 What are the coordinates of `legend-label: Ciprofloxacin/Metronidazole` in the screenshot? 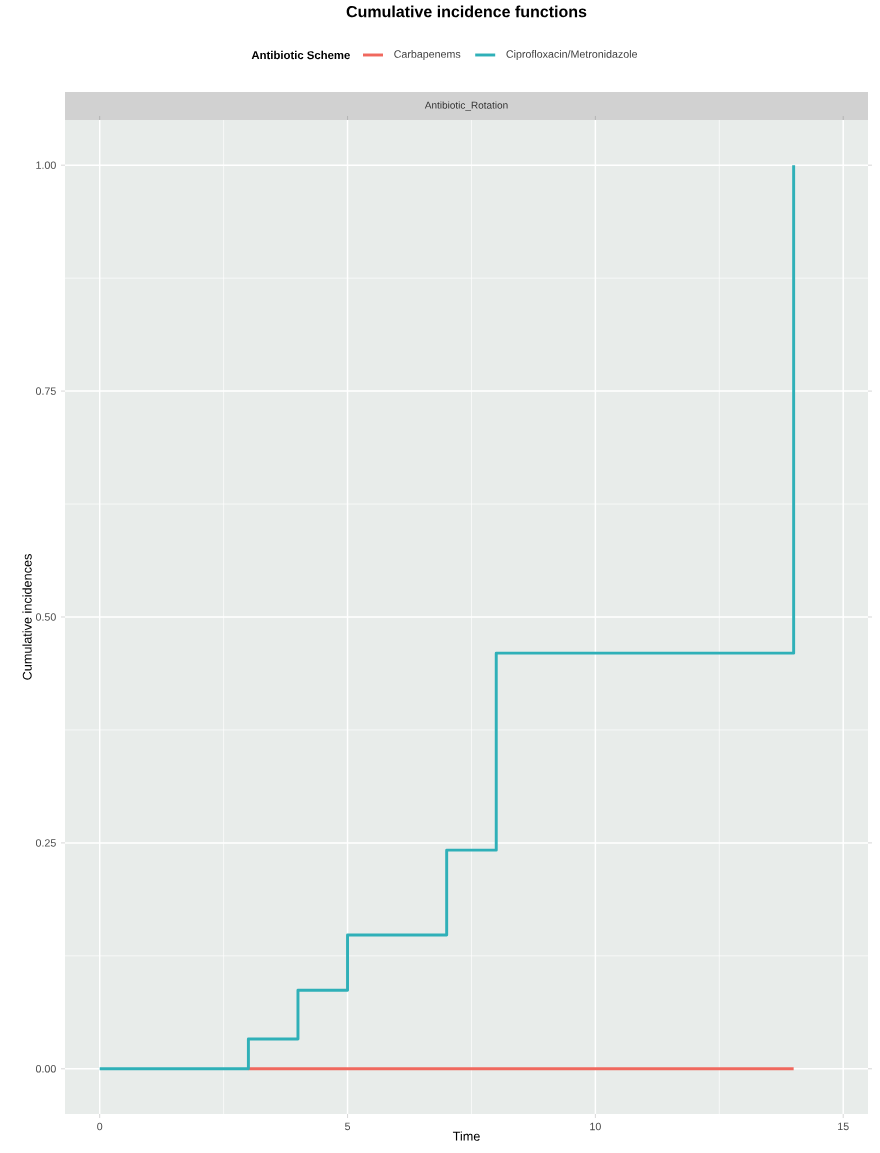 It's located at (572, 55).